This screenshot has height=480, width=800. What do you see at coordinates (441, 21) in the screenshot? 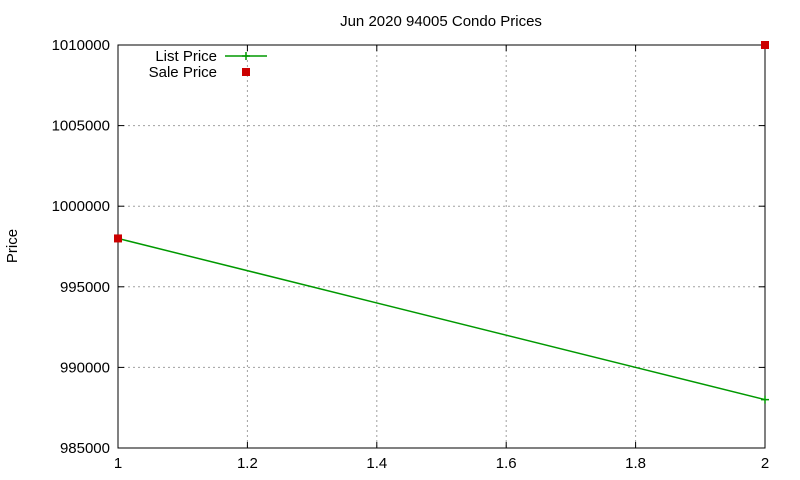
I see `chart-title: Jun 2020 94005 Condo Prices` at bounding box center [441, 21].